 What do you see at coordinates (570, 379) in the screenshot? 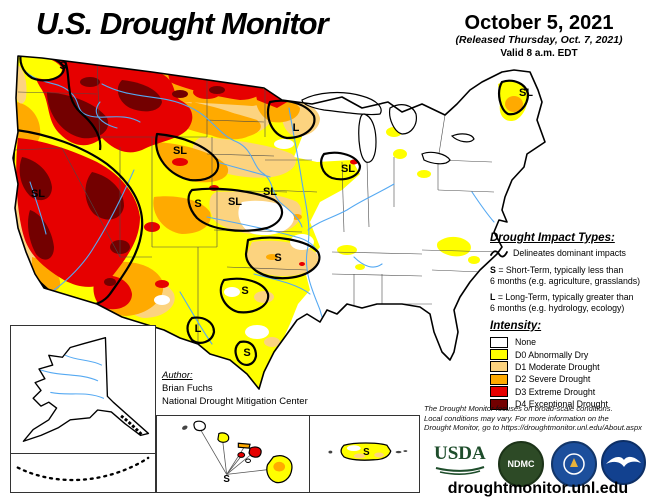
I see `legend-item-d2: D2 Severe Drought` at bounding box center [570, 379].